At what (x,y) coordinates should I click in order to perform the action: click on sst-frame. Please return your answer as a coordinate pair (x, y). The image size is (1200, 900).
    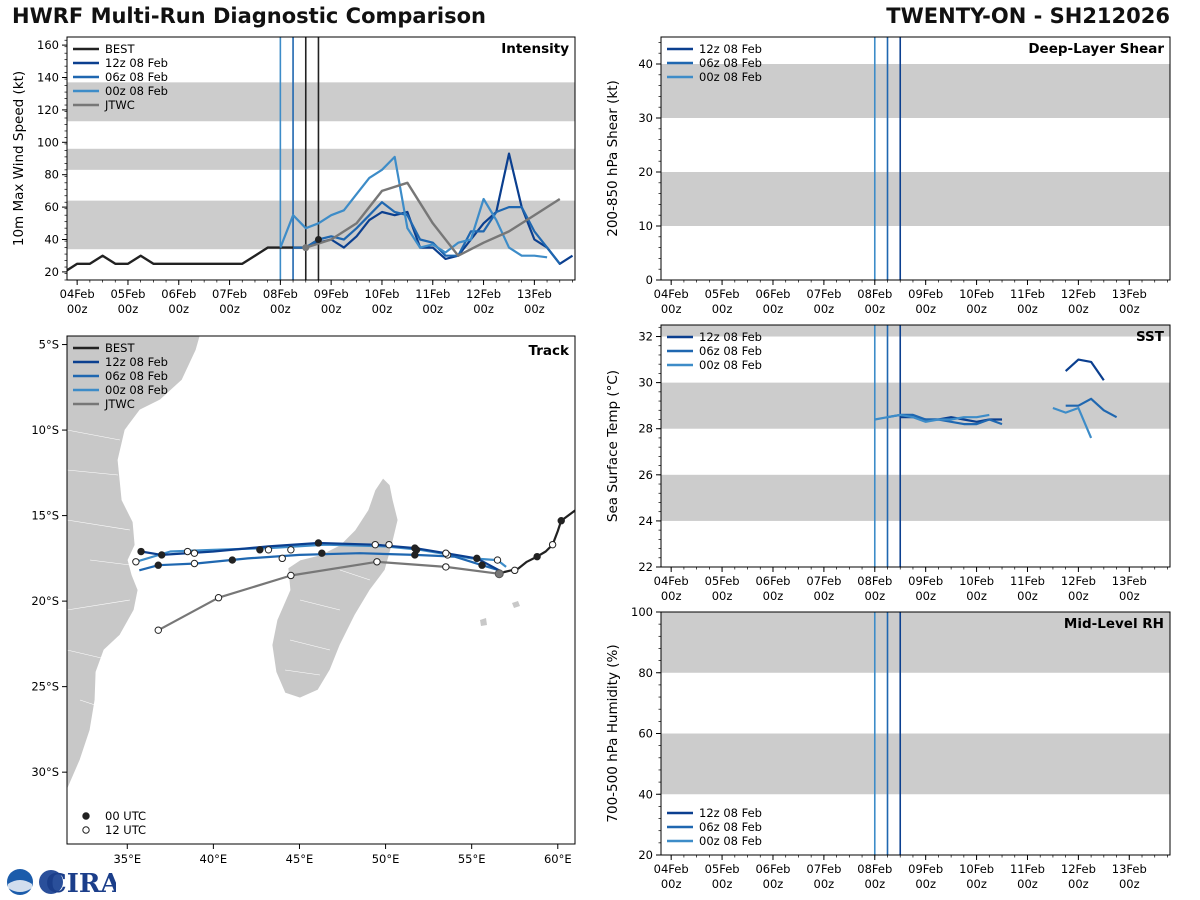
    Looking at the image, I should click on (915, 446).